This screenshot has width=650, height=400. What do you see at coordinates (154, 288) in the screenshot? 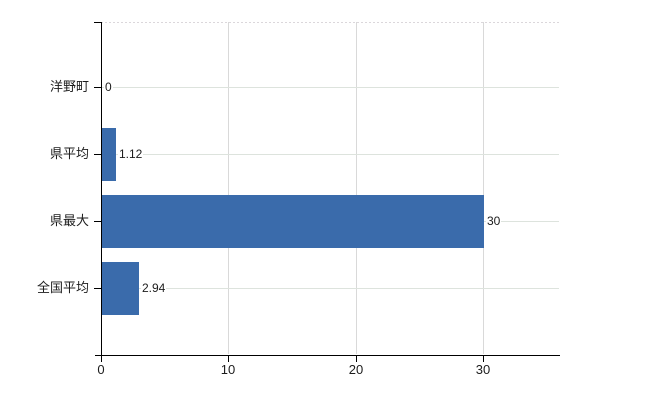
I see `value-label: 2.94` at bounding box center [154, 288].